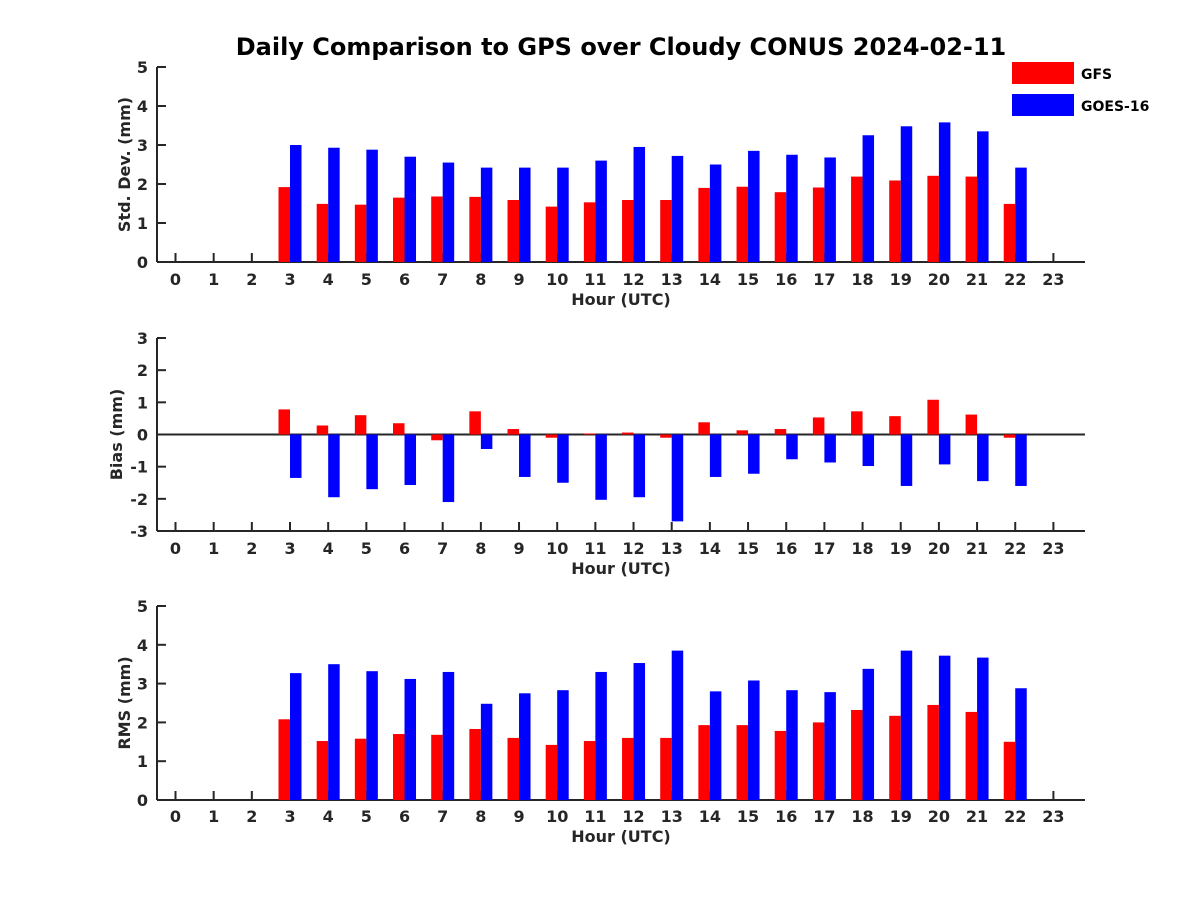 The image size is (1200, 905). Describe the element at coordinates (404, 548) in the screenshot. I see `x-tick-label: 6` at that location.